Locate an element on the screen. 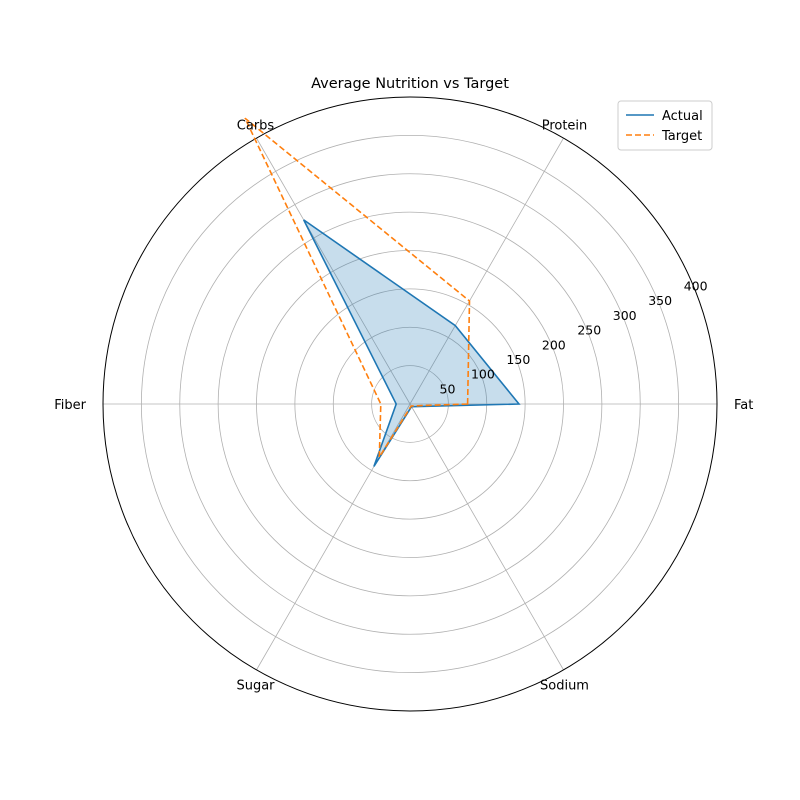  radial-tick-label: 250 is located at coordinates (589, 330).